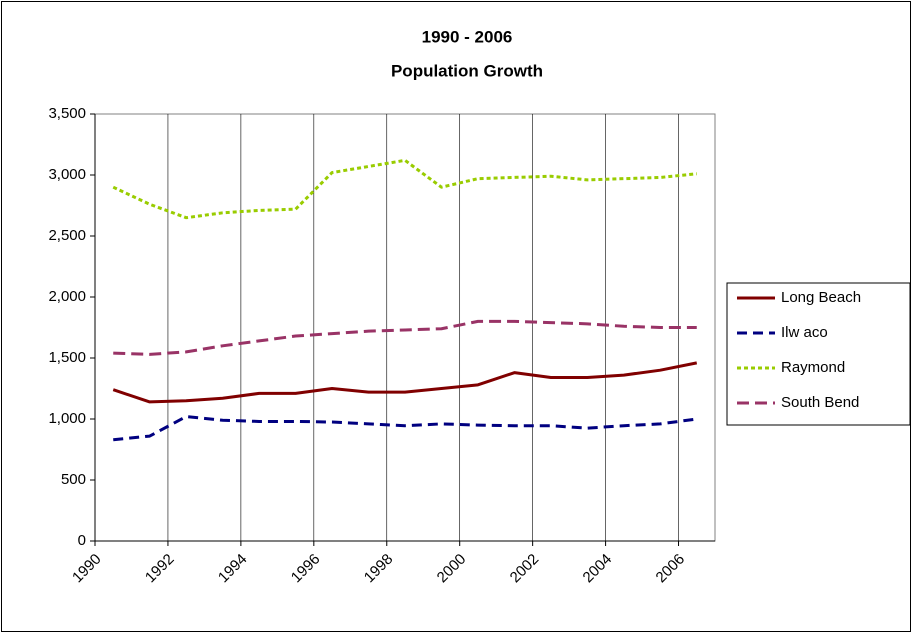 This screenshot has width=913, height=639. What do you see at coordinates (67, 235) in the screenshot?
I see `y-tick-label: 2,500` at bounding box center [67, 235].